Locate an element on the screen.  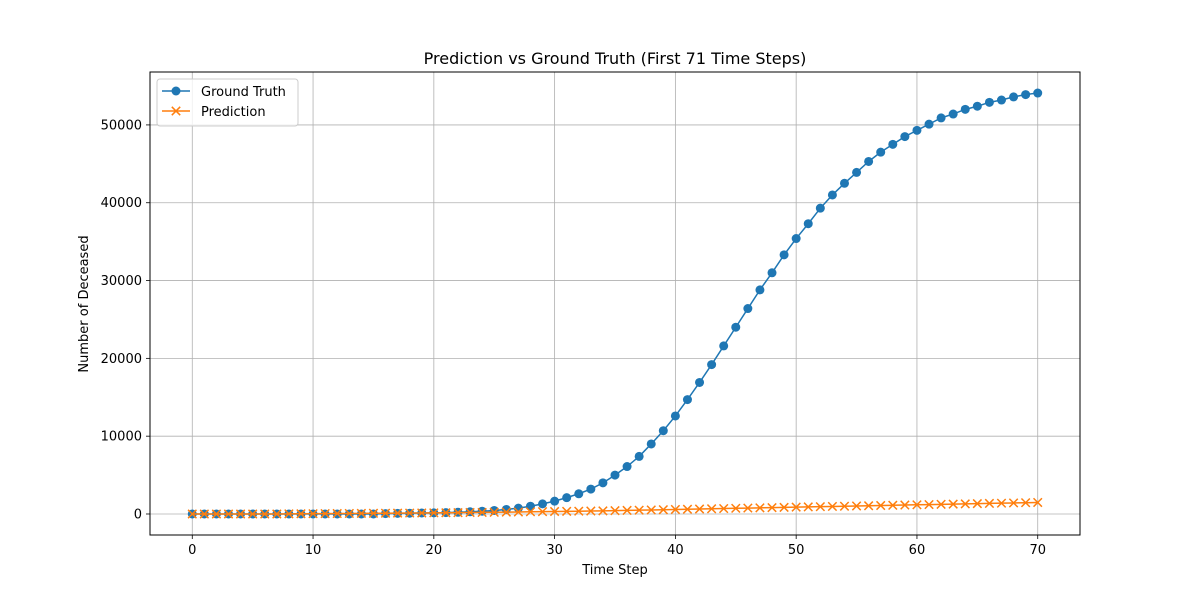
y-tick-label: 30000 is located at coordinates (121, 281).